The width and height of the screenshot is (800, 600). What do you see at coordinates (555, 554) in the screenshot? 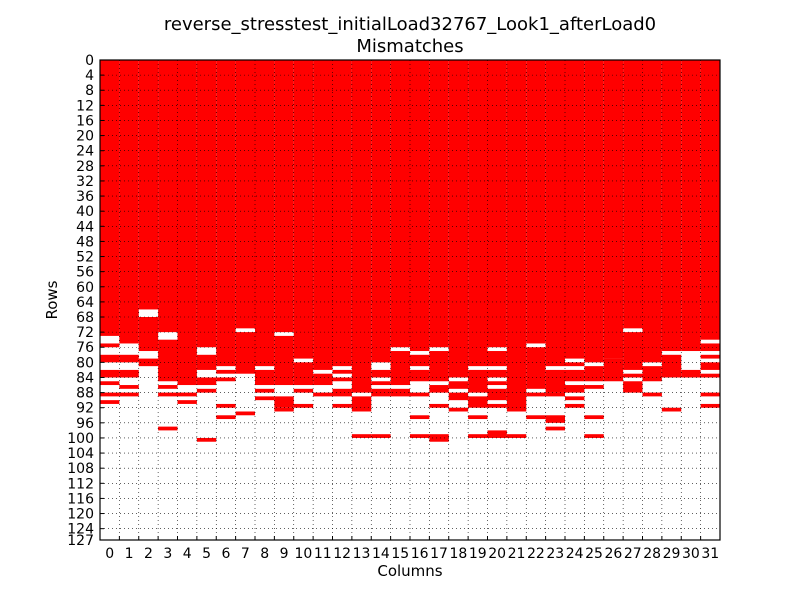
I see `x-tick-label-23: 23` at bounding box center [555, 554].